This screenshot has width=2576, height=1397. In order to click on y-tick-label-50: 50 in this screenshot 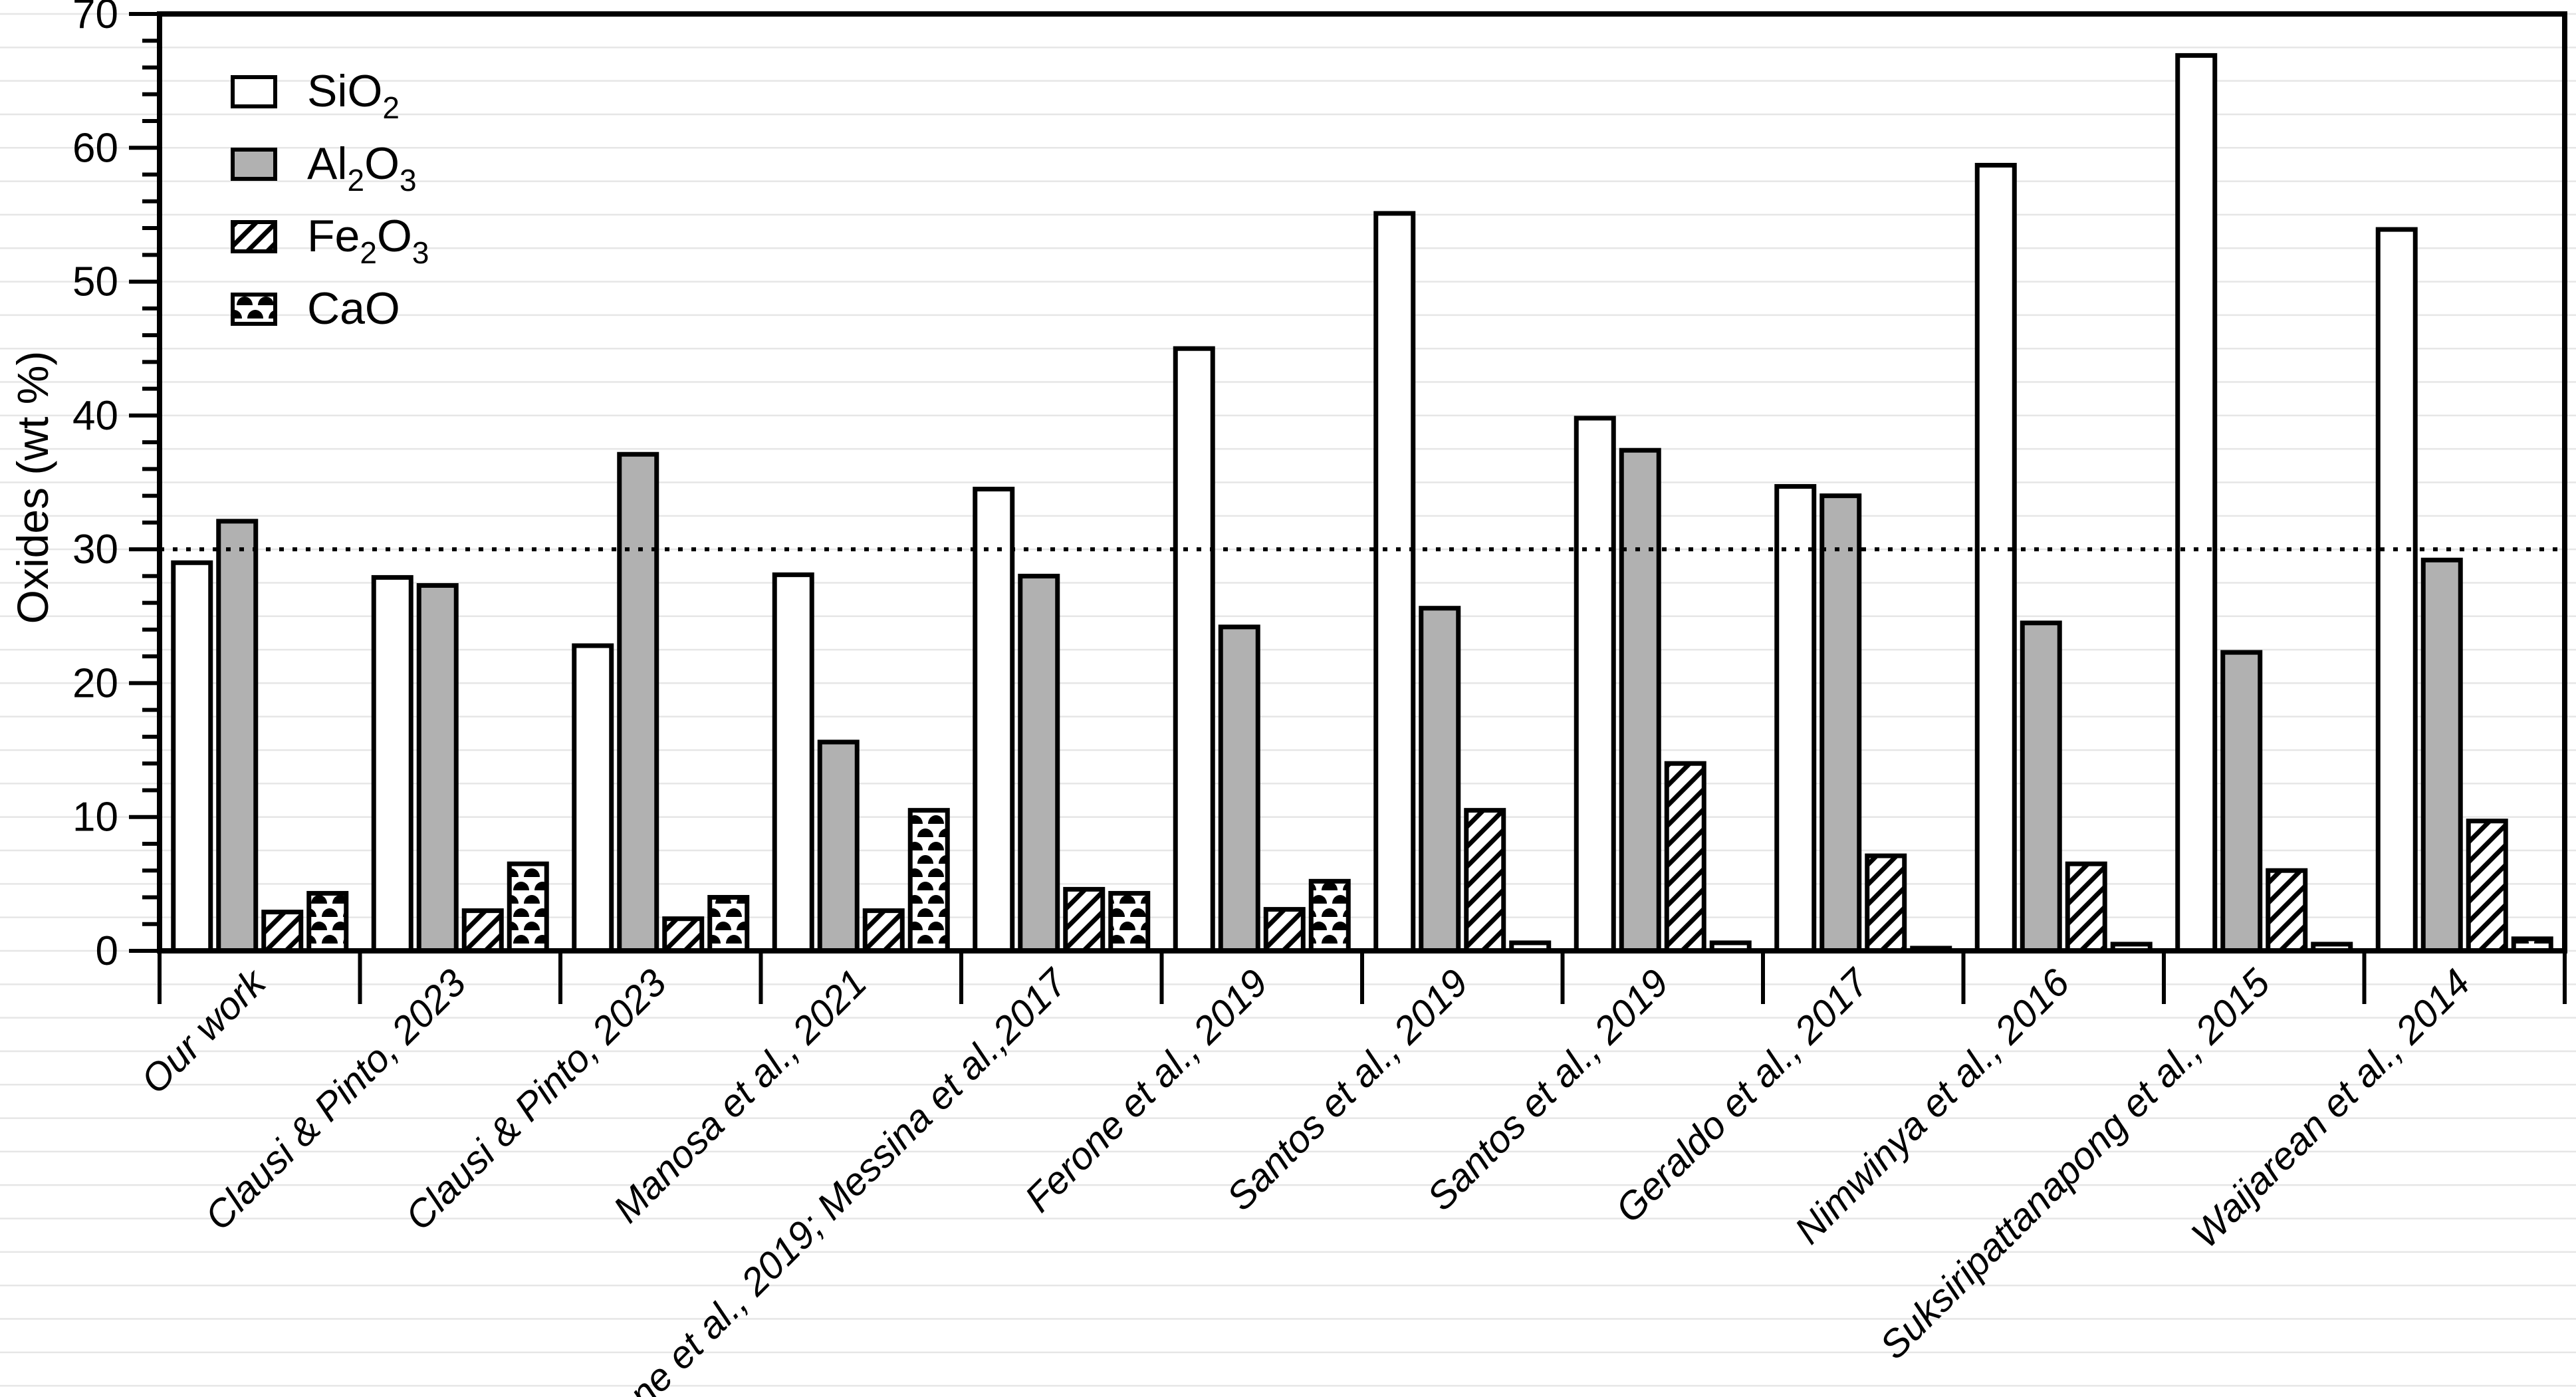, I will do `click(95, 282)`.